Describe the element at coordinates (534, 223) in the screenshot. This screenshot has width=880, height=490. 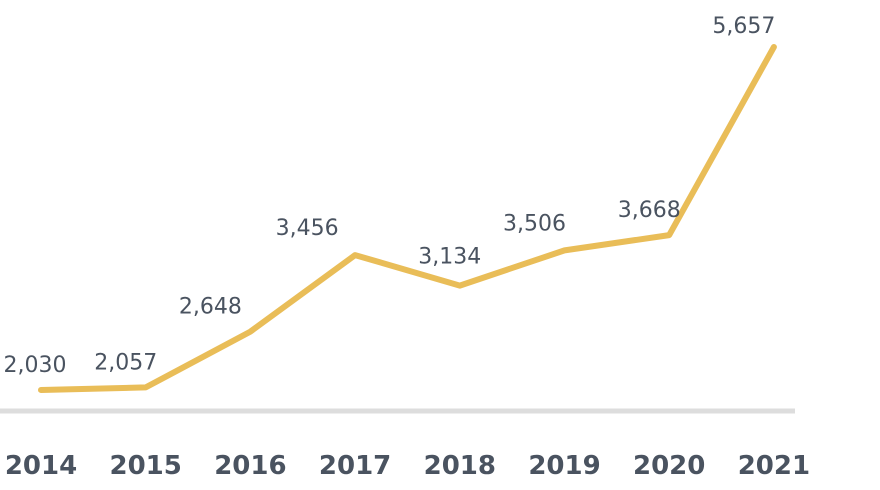
I see `data-label-2019: 3,506` at that location.